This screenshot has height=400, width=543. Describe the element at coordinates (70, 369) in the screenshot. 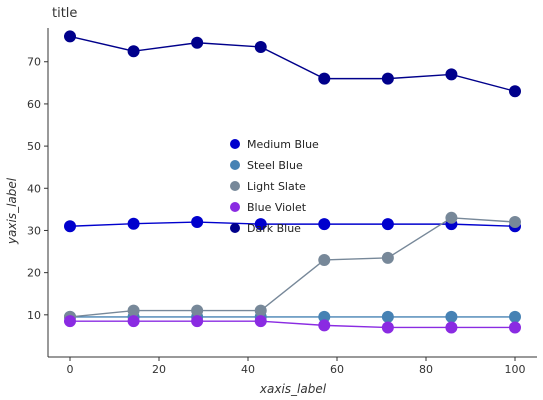

I see `x-tick-label: 0` at that location.